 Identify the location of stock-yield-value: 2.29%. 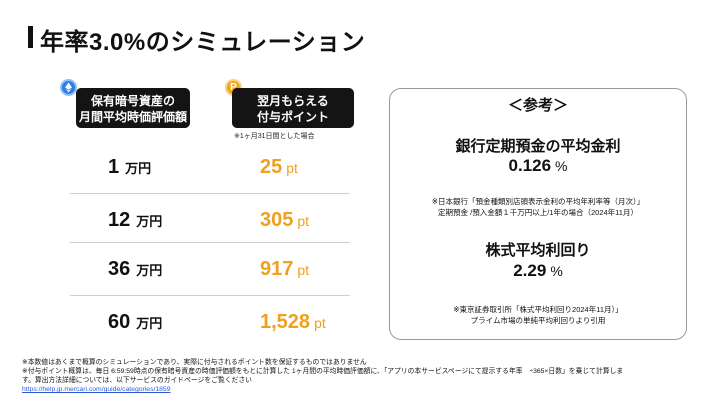
(538, 271).